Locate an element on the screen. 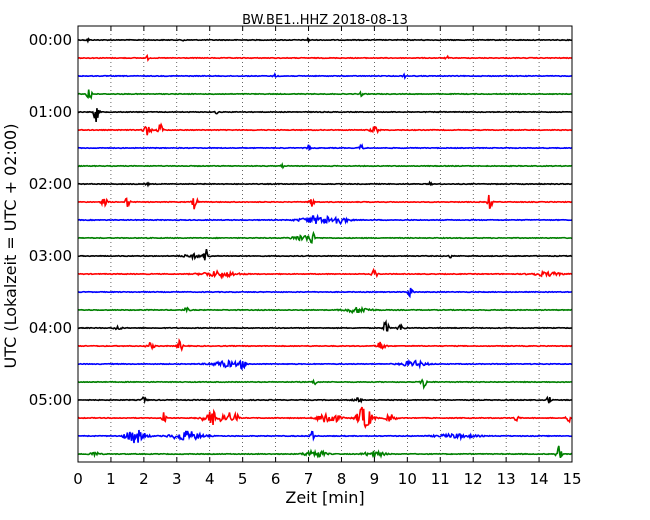 Image resolution: width=650 pixels, height=520 pixels. x-tick-label: 3 is located at coordinates (177, 479).